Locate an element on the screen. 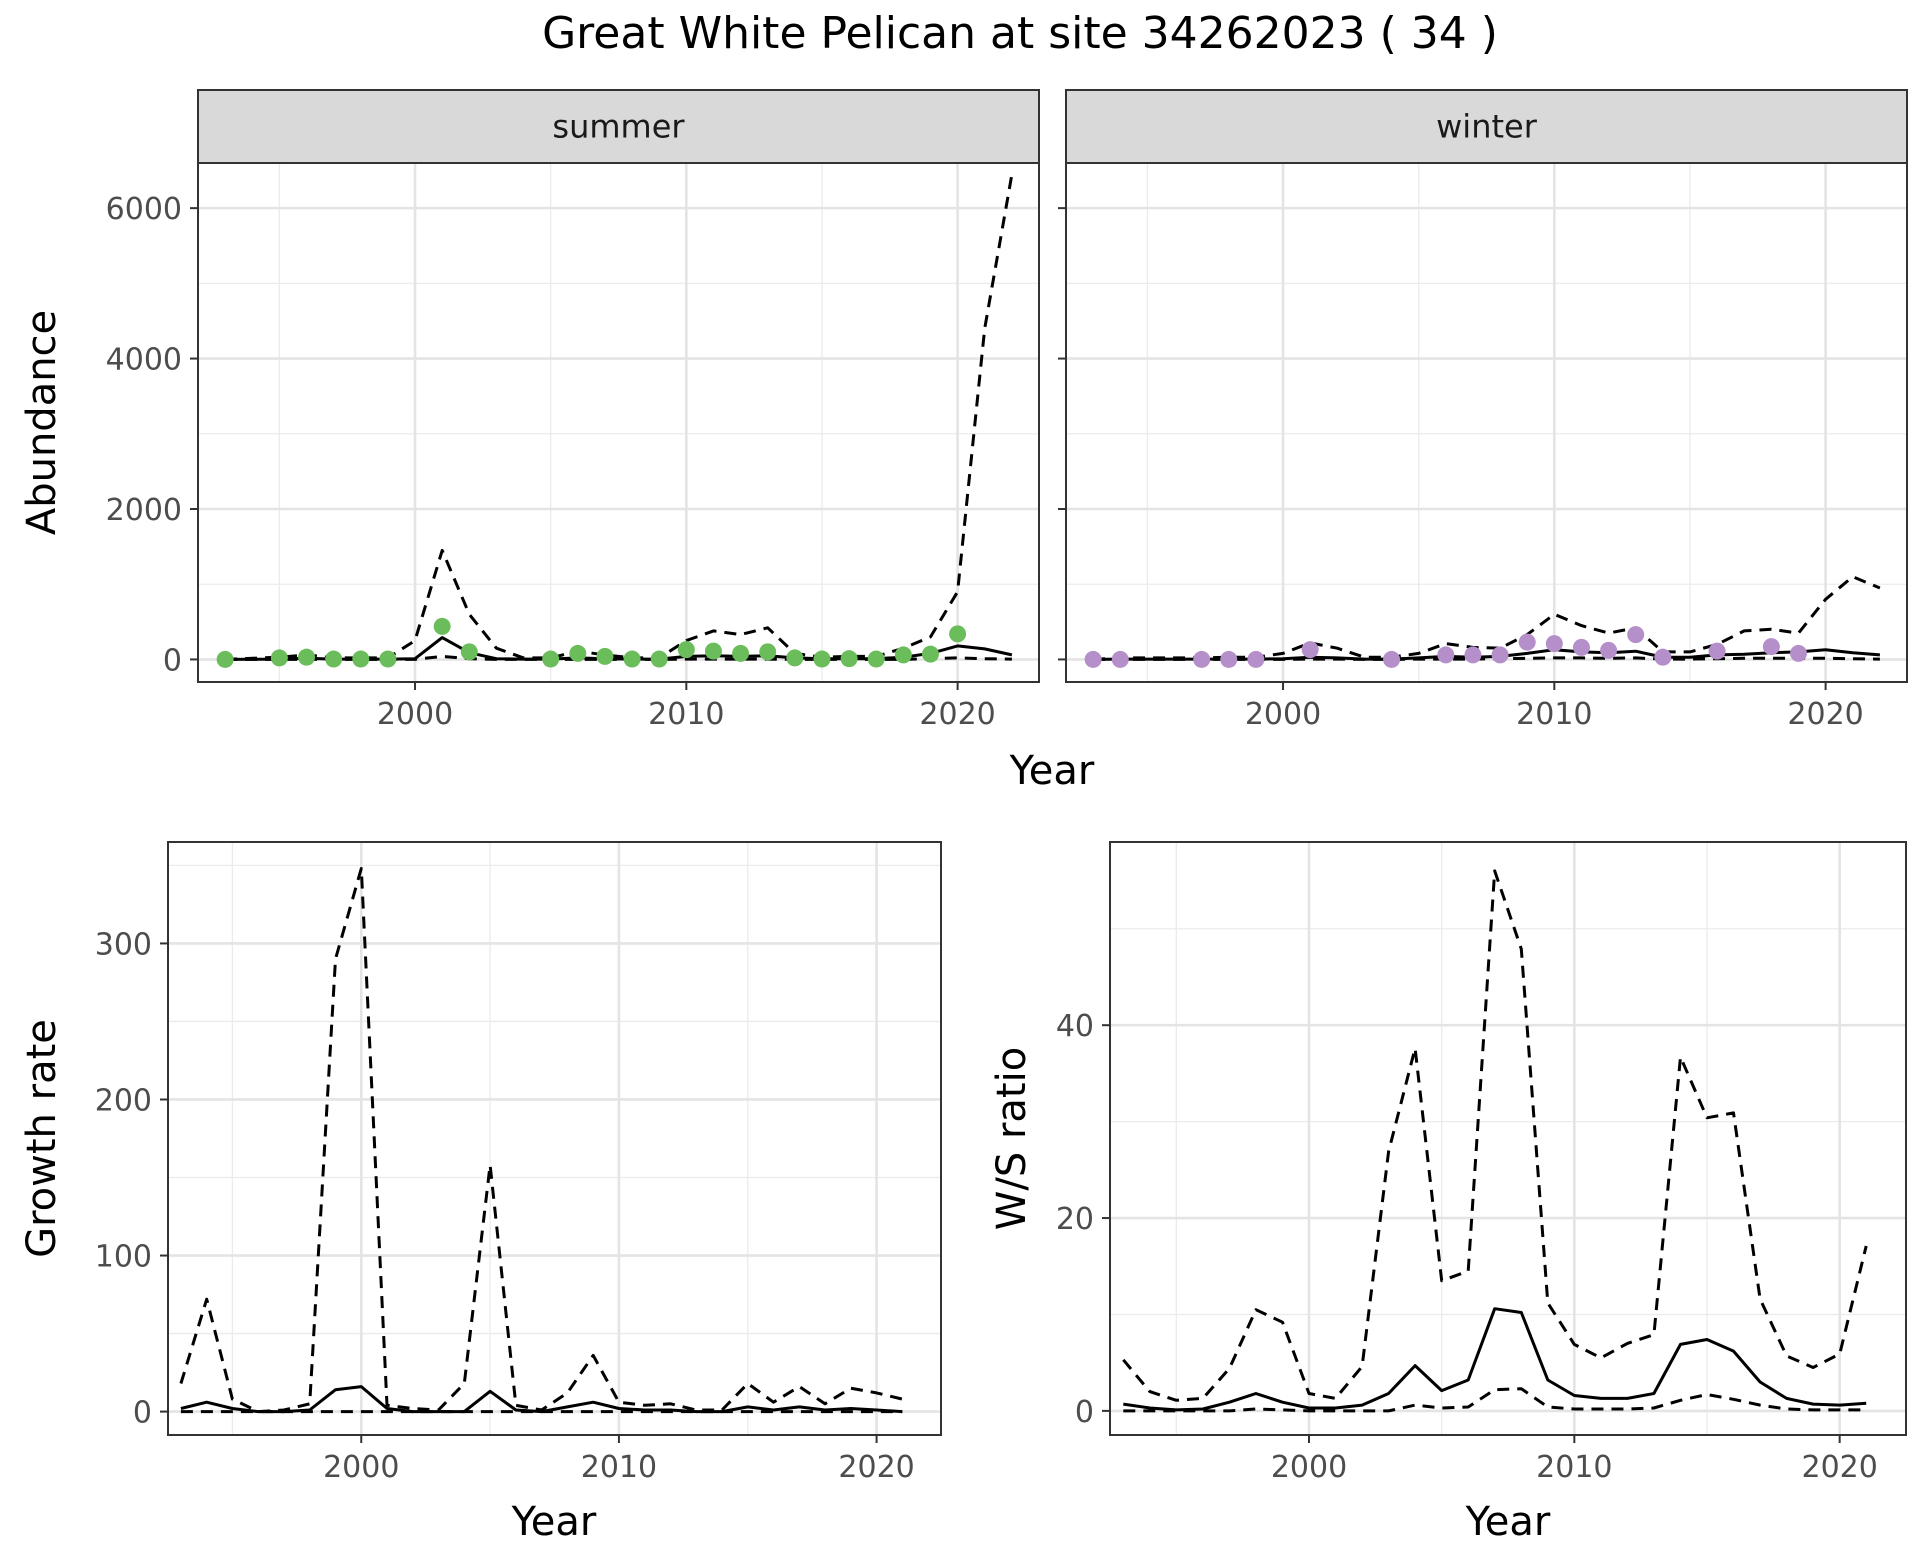 This screenshot has height=1560, width=1920. y-tick-label: 4000 is located at coordinates (144, 360).